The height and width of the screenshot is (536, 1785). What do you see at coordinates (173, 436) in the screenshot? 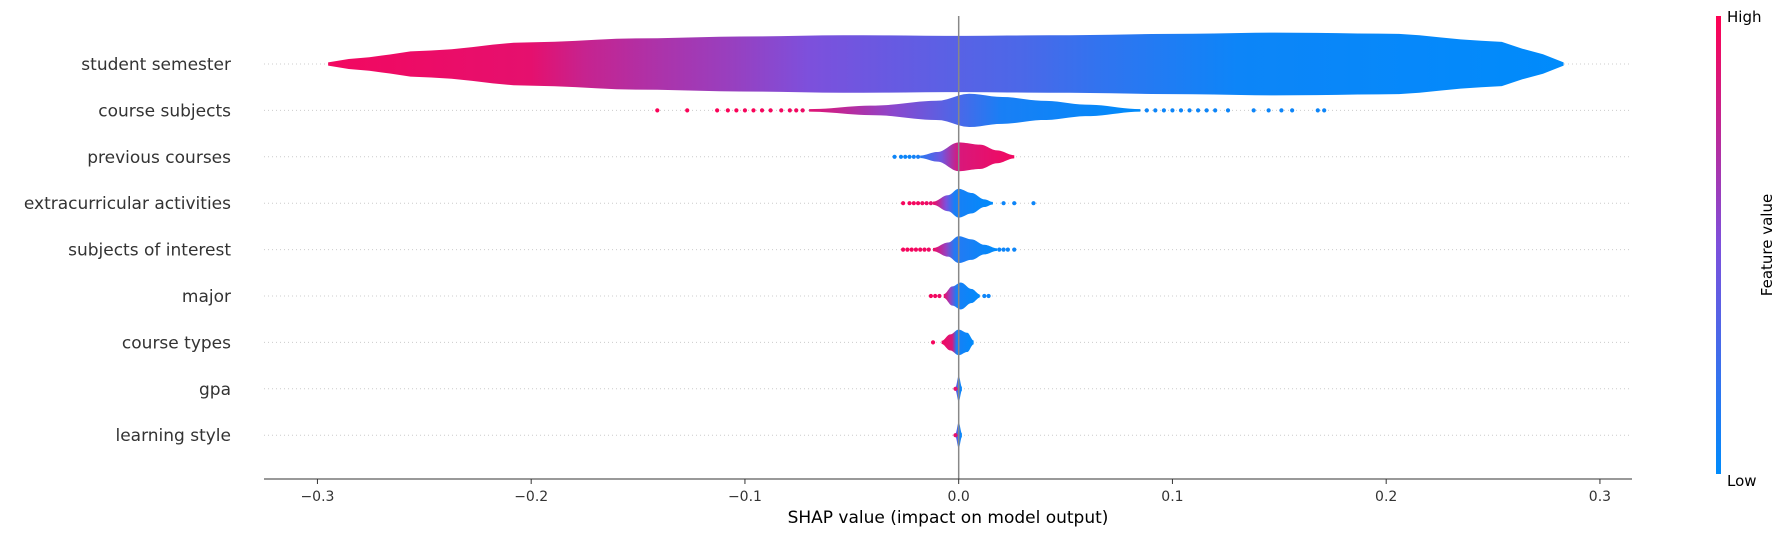
I see `feature-label-learning-style: learning style` at bounding box center [173, 436].